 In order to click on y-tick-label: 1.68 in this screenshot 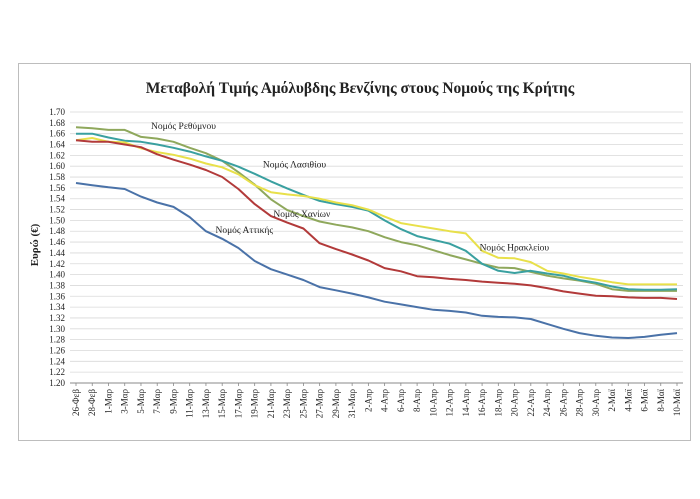, I will do `click(57, 123)`.